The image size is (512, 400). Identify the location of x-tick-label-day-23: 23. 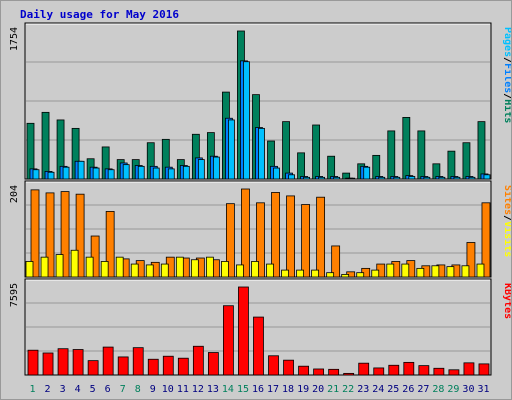
(363, 389).